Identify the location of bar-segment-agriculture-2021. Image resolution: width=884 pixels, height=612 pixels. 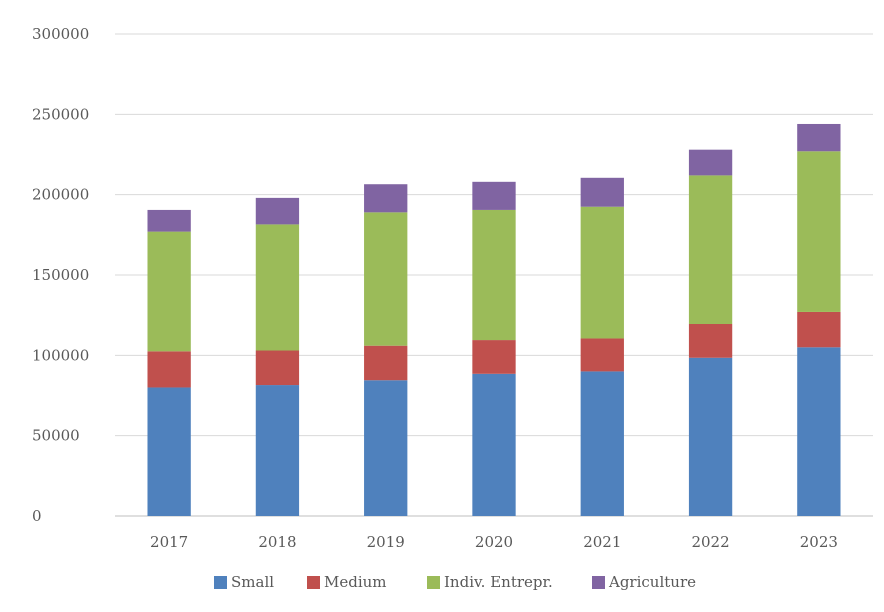
(602, 192).